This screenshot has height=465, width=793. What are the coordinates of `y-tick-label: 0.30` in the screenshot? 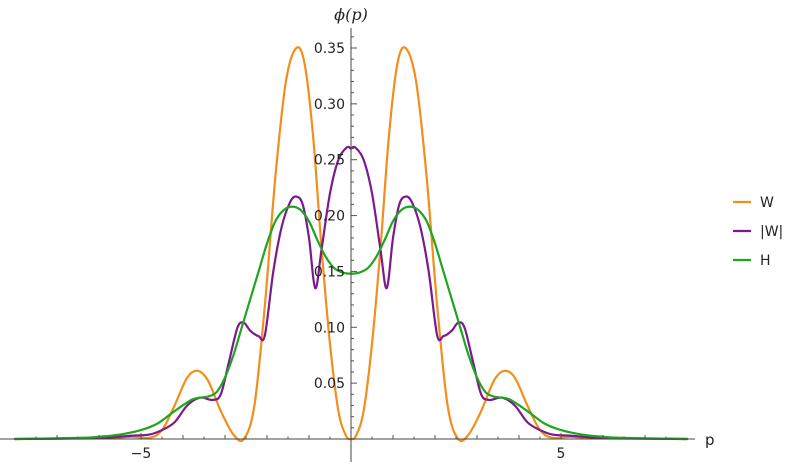 It's located at (329, 105).